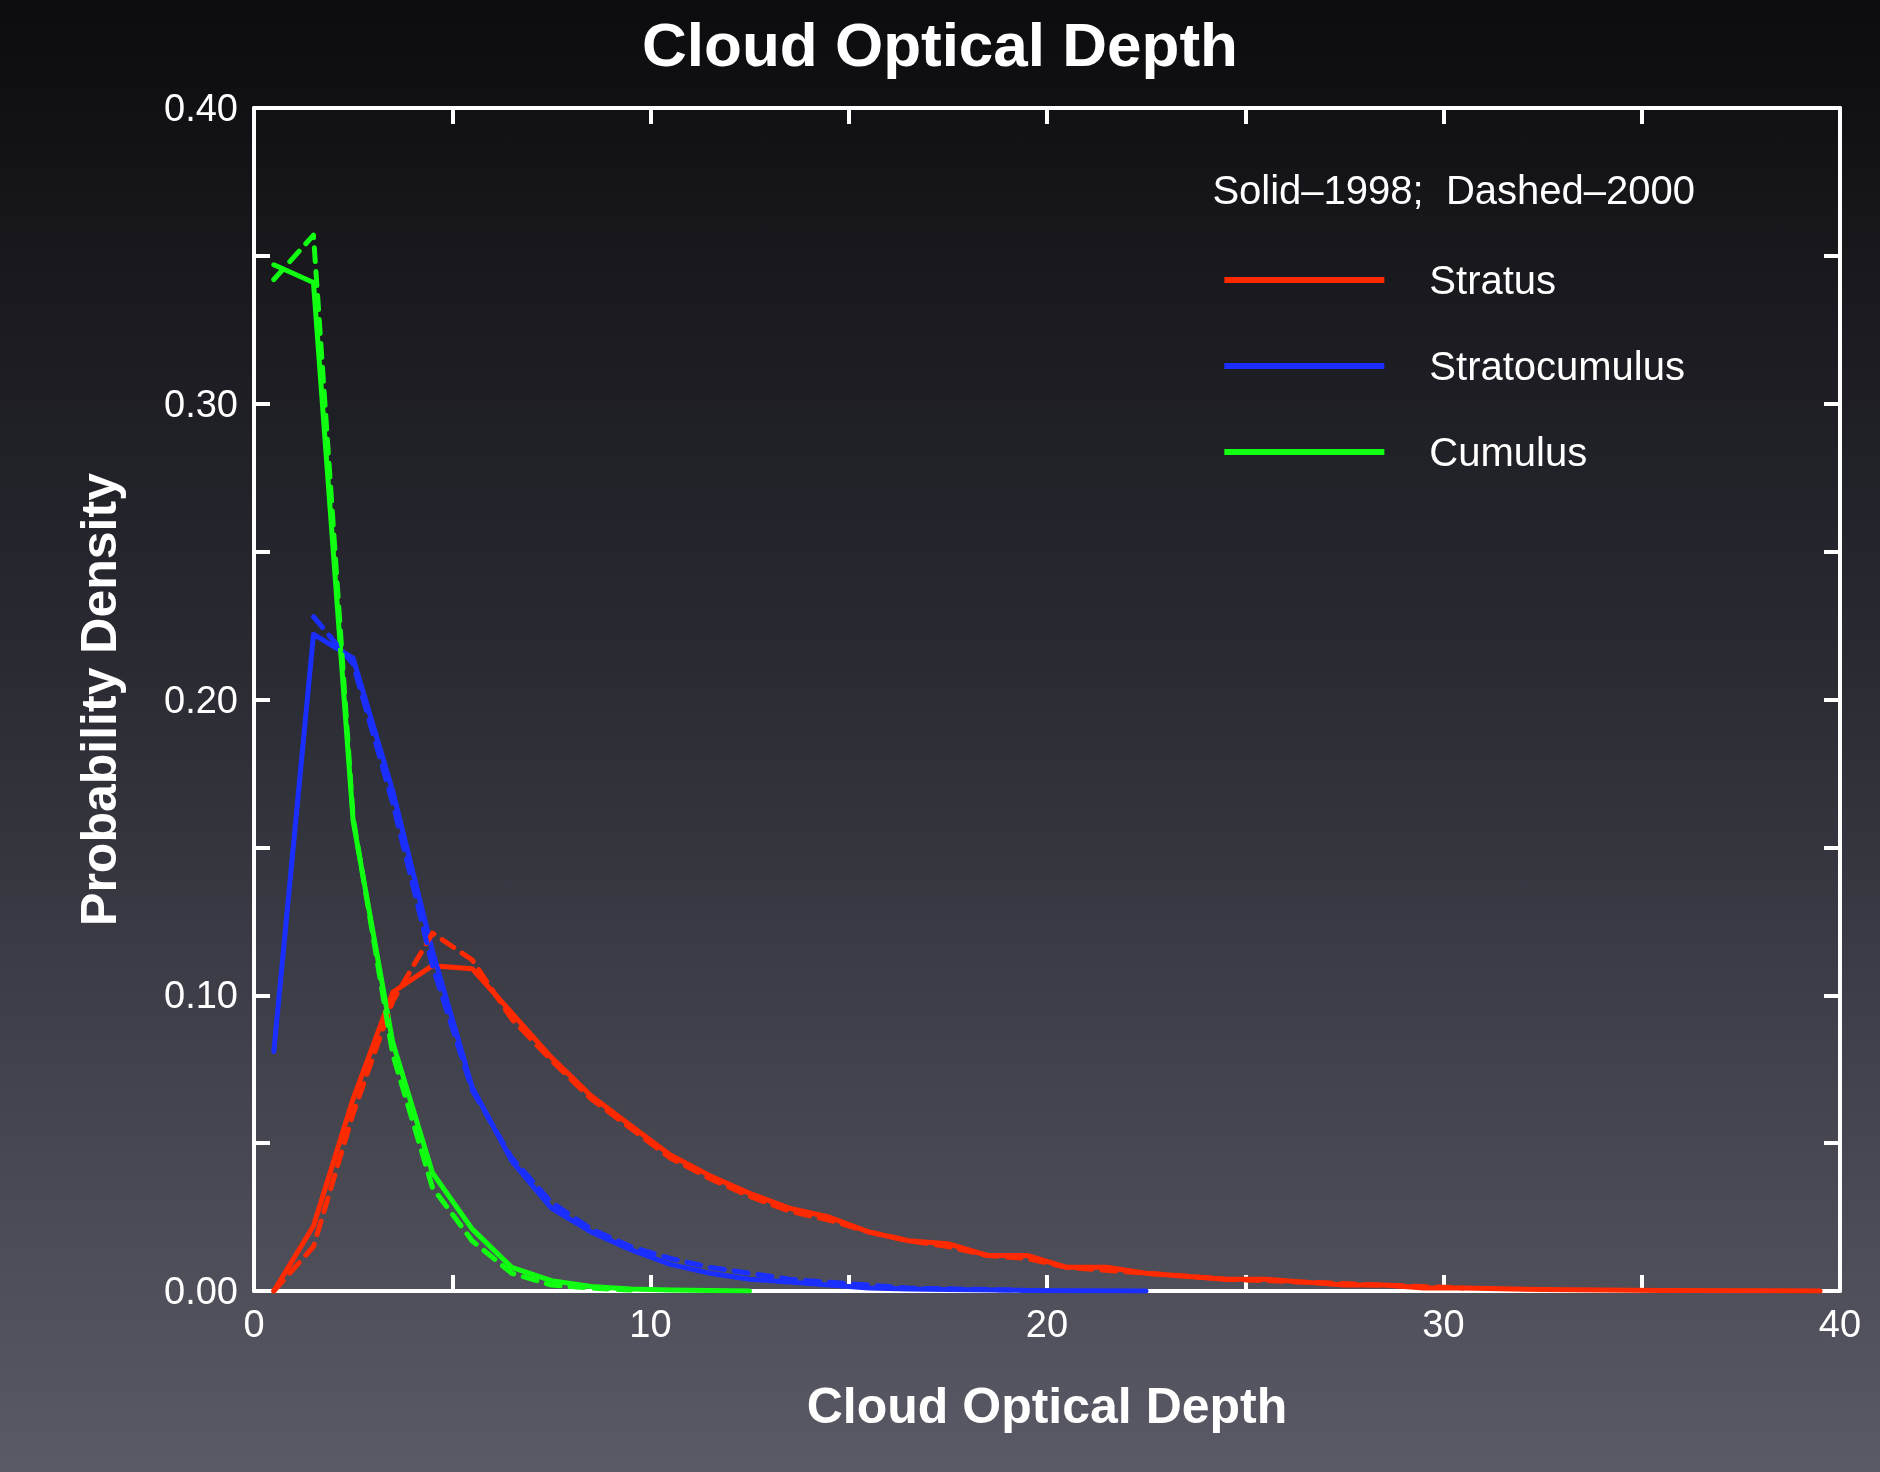 The height and width of the screenshot is (1472, 1880). Describe the element at coordinates (99, 699) in the screenshot. I see `y-axis-title: Probability Density` at that location.